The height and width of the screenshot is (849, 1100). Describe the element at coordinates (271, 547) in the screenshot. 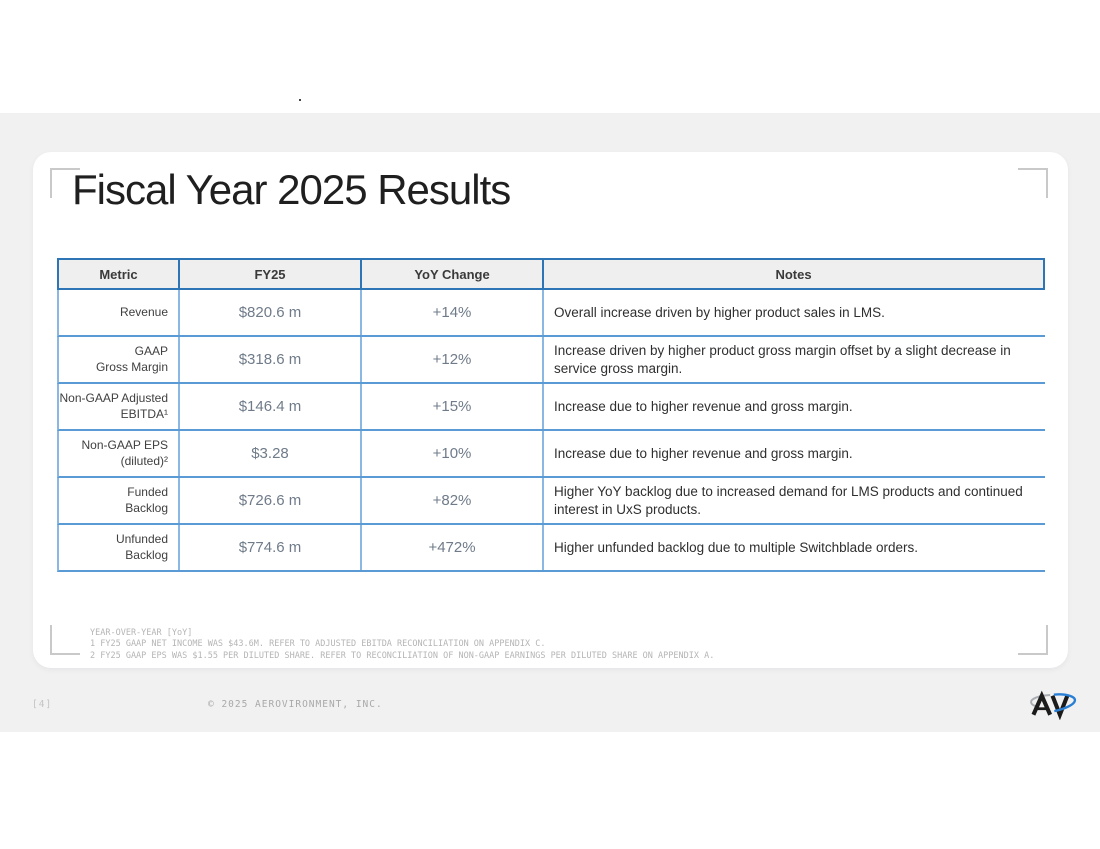

I see `fy25-value-cell: $774.6 m` at that location.